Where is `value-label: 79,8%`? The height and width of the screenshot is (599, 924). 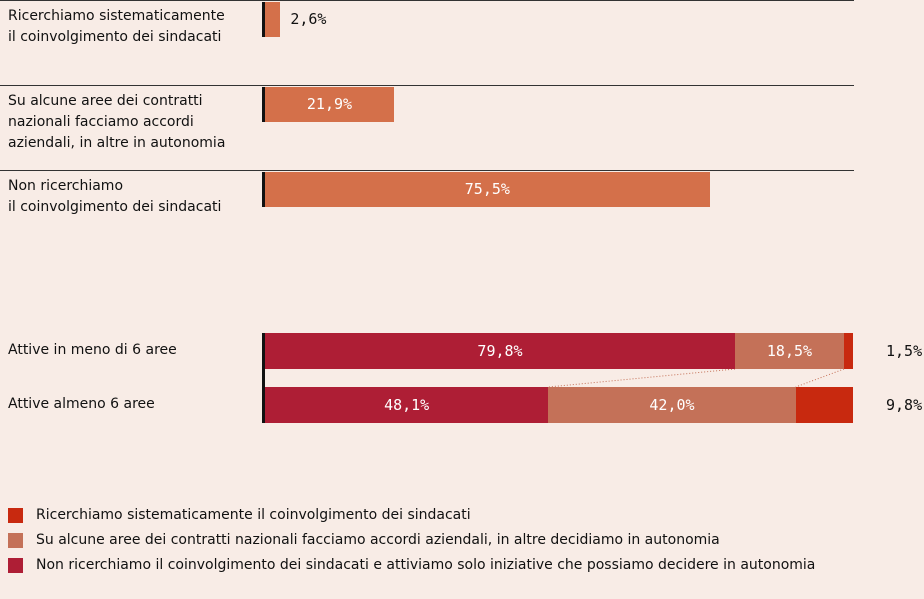
value-label: 79,8% is located at coordinates (500, 351).